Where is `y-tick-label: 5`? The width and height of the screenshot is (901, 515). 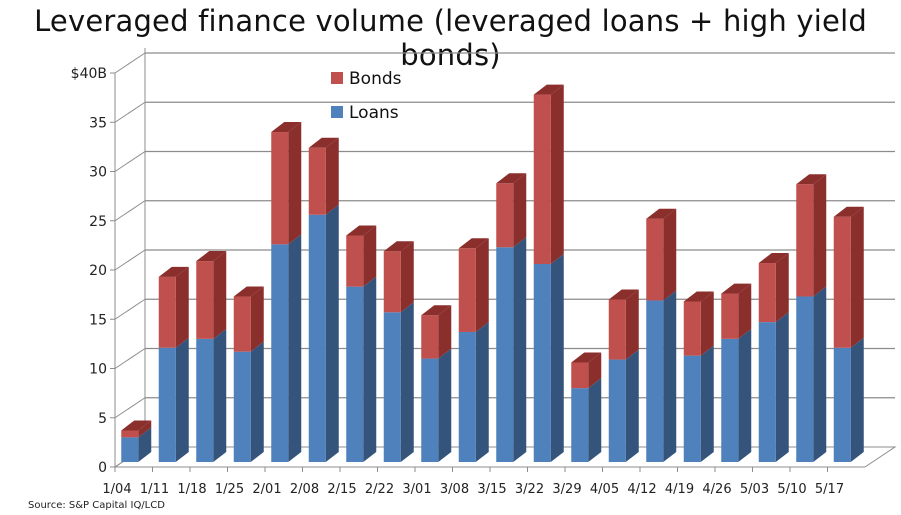 y-tick-label: 5 is located at coordinates (102, 419).